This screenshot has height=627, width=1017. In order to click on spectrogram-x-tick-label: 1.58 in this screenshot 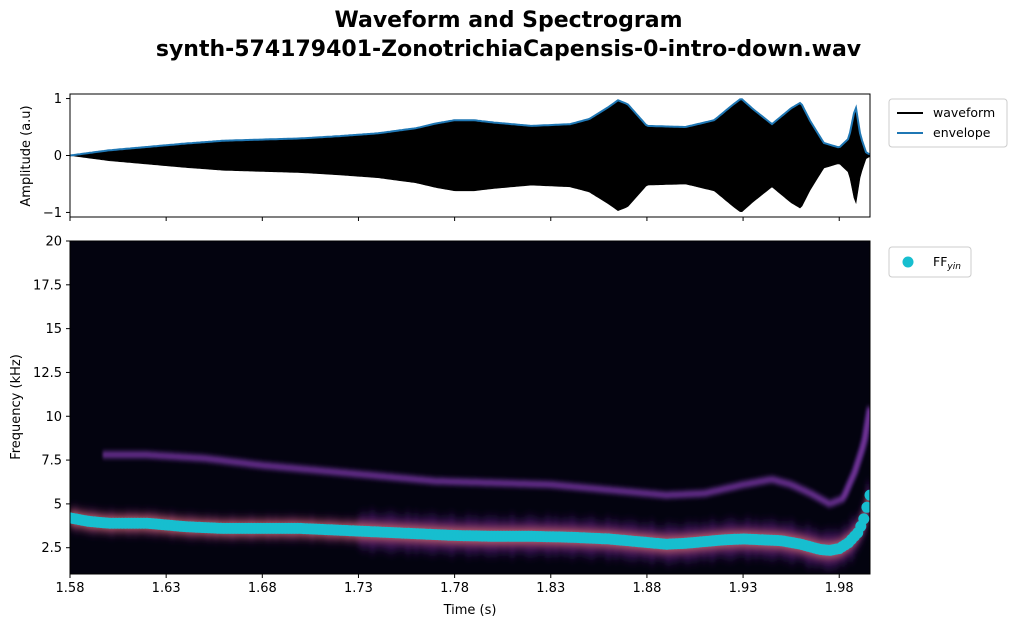, I will do `click(70, 588)`.